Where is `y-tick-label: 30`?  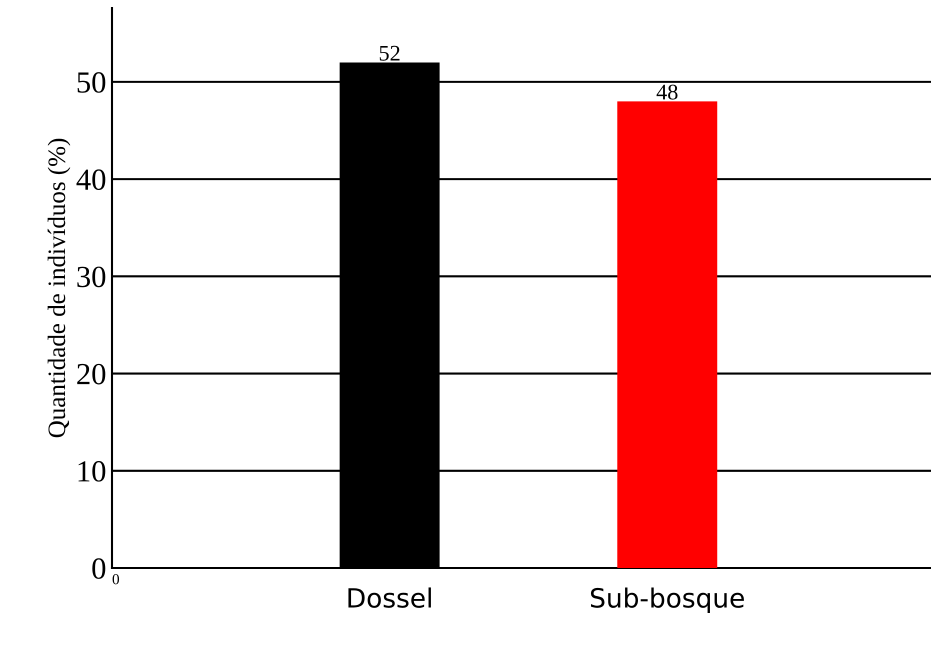
y-tick-label: 30 is located at coordinates (91, 277).